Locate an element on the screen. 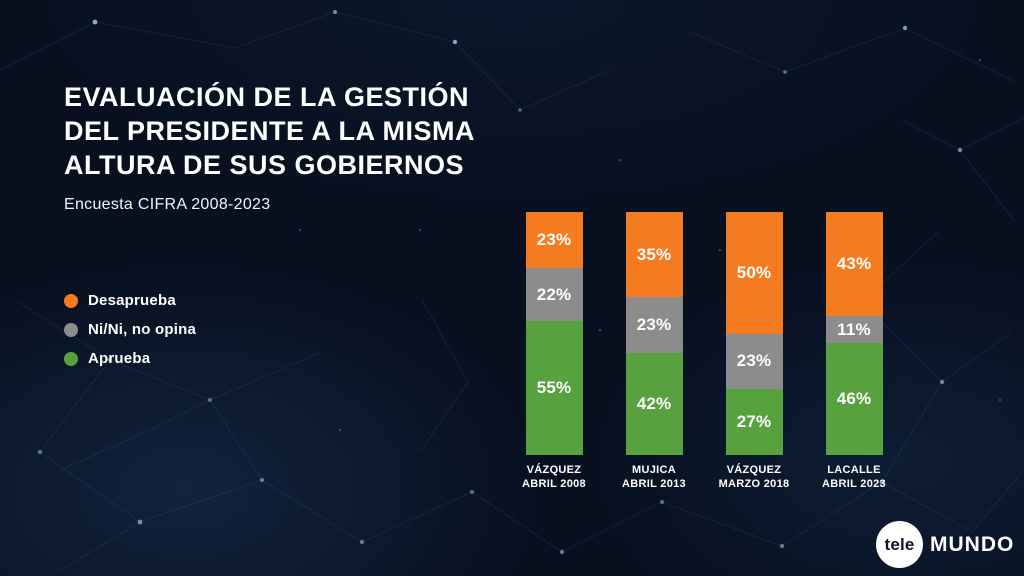  bar-segment: 35% is located at coordinates (654, 255).